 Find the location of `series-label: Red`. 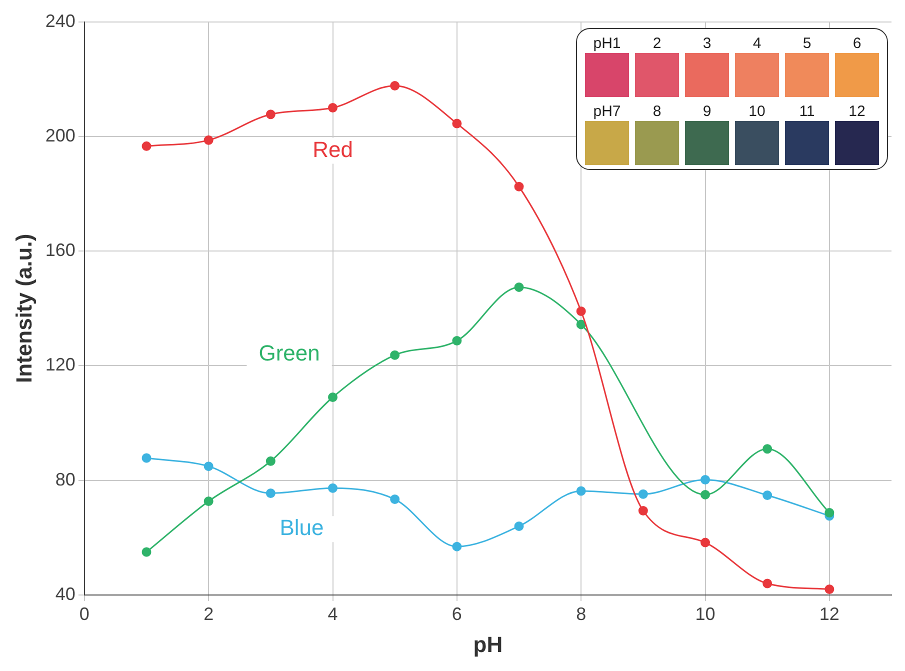

series-label: Red is located at coordinates (332, 149).